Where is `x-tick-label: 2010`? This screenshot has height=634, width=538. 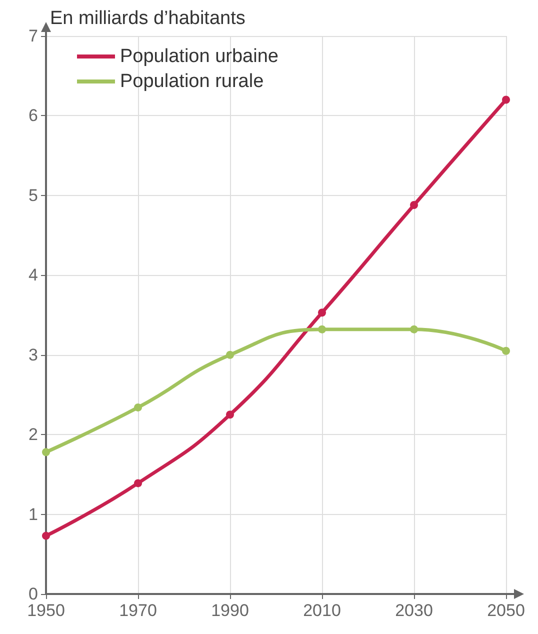
x-tick-label: 2010 is located at coordinates (322, 610).